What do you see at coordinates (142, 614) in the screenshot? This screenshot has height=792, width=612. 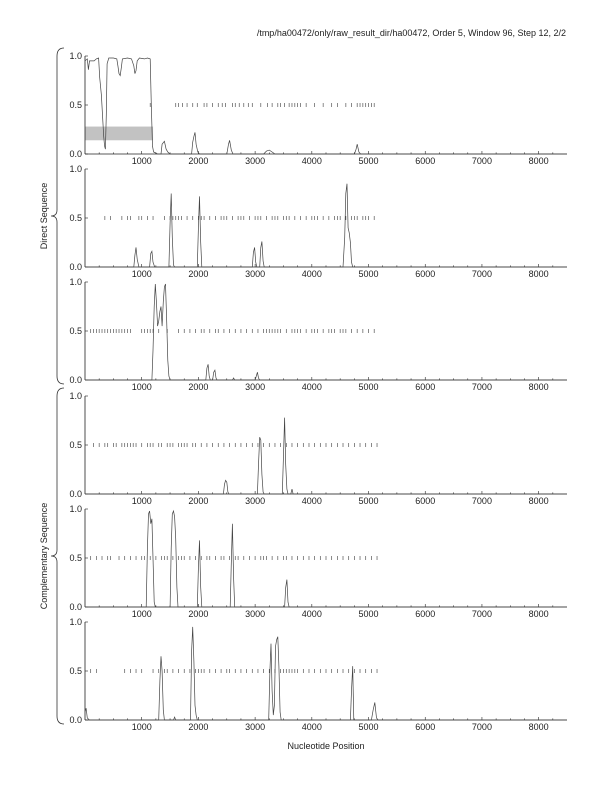 I see `panel-5-x-tick-label: 1000` at bounding box center [142, 614].